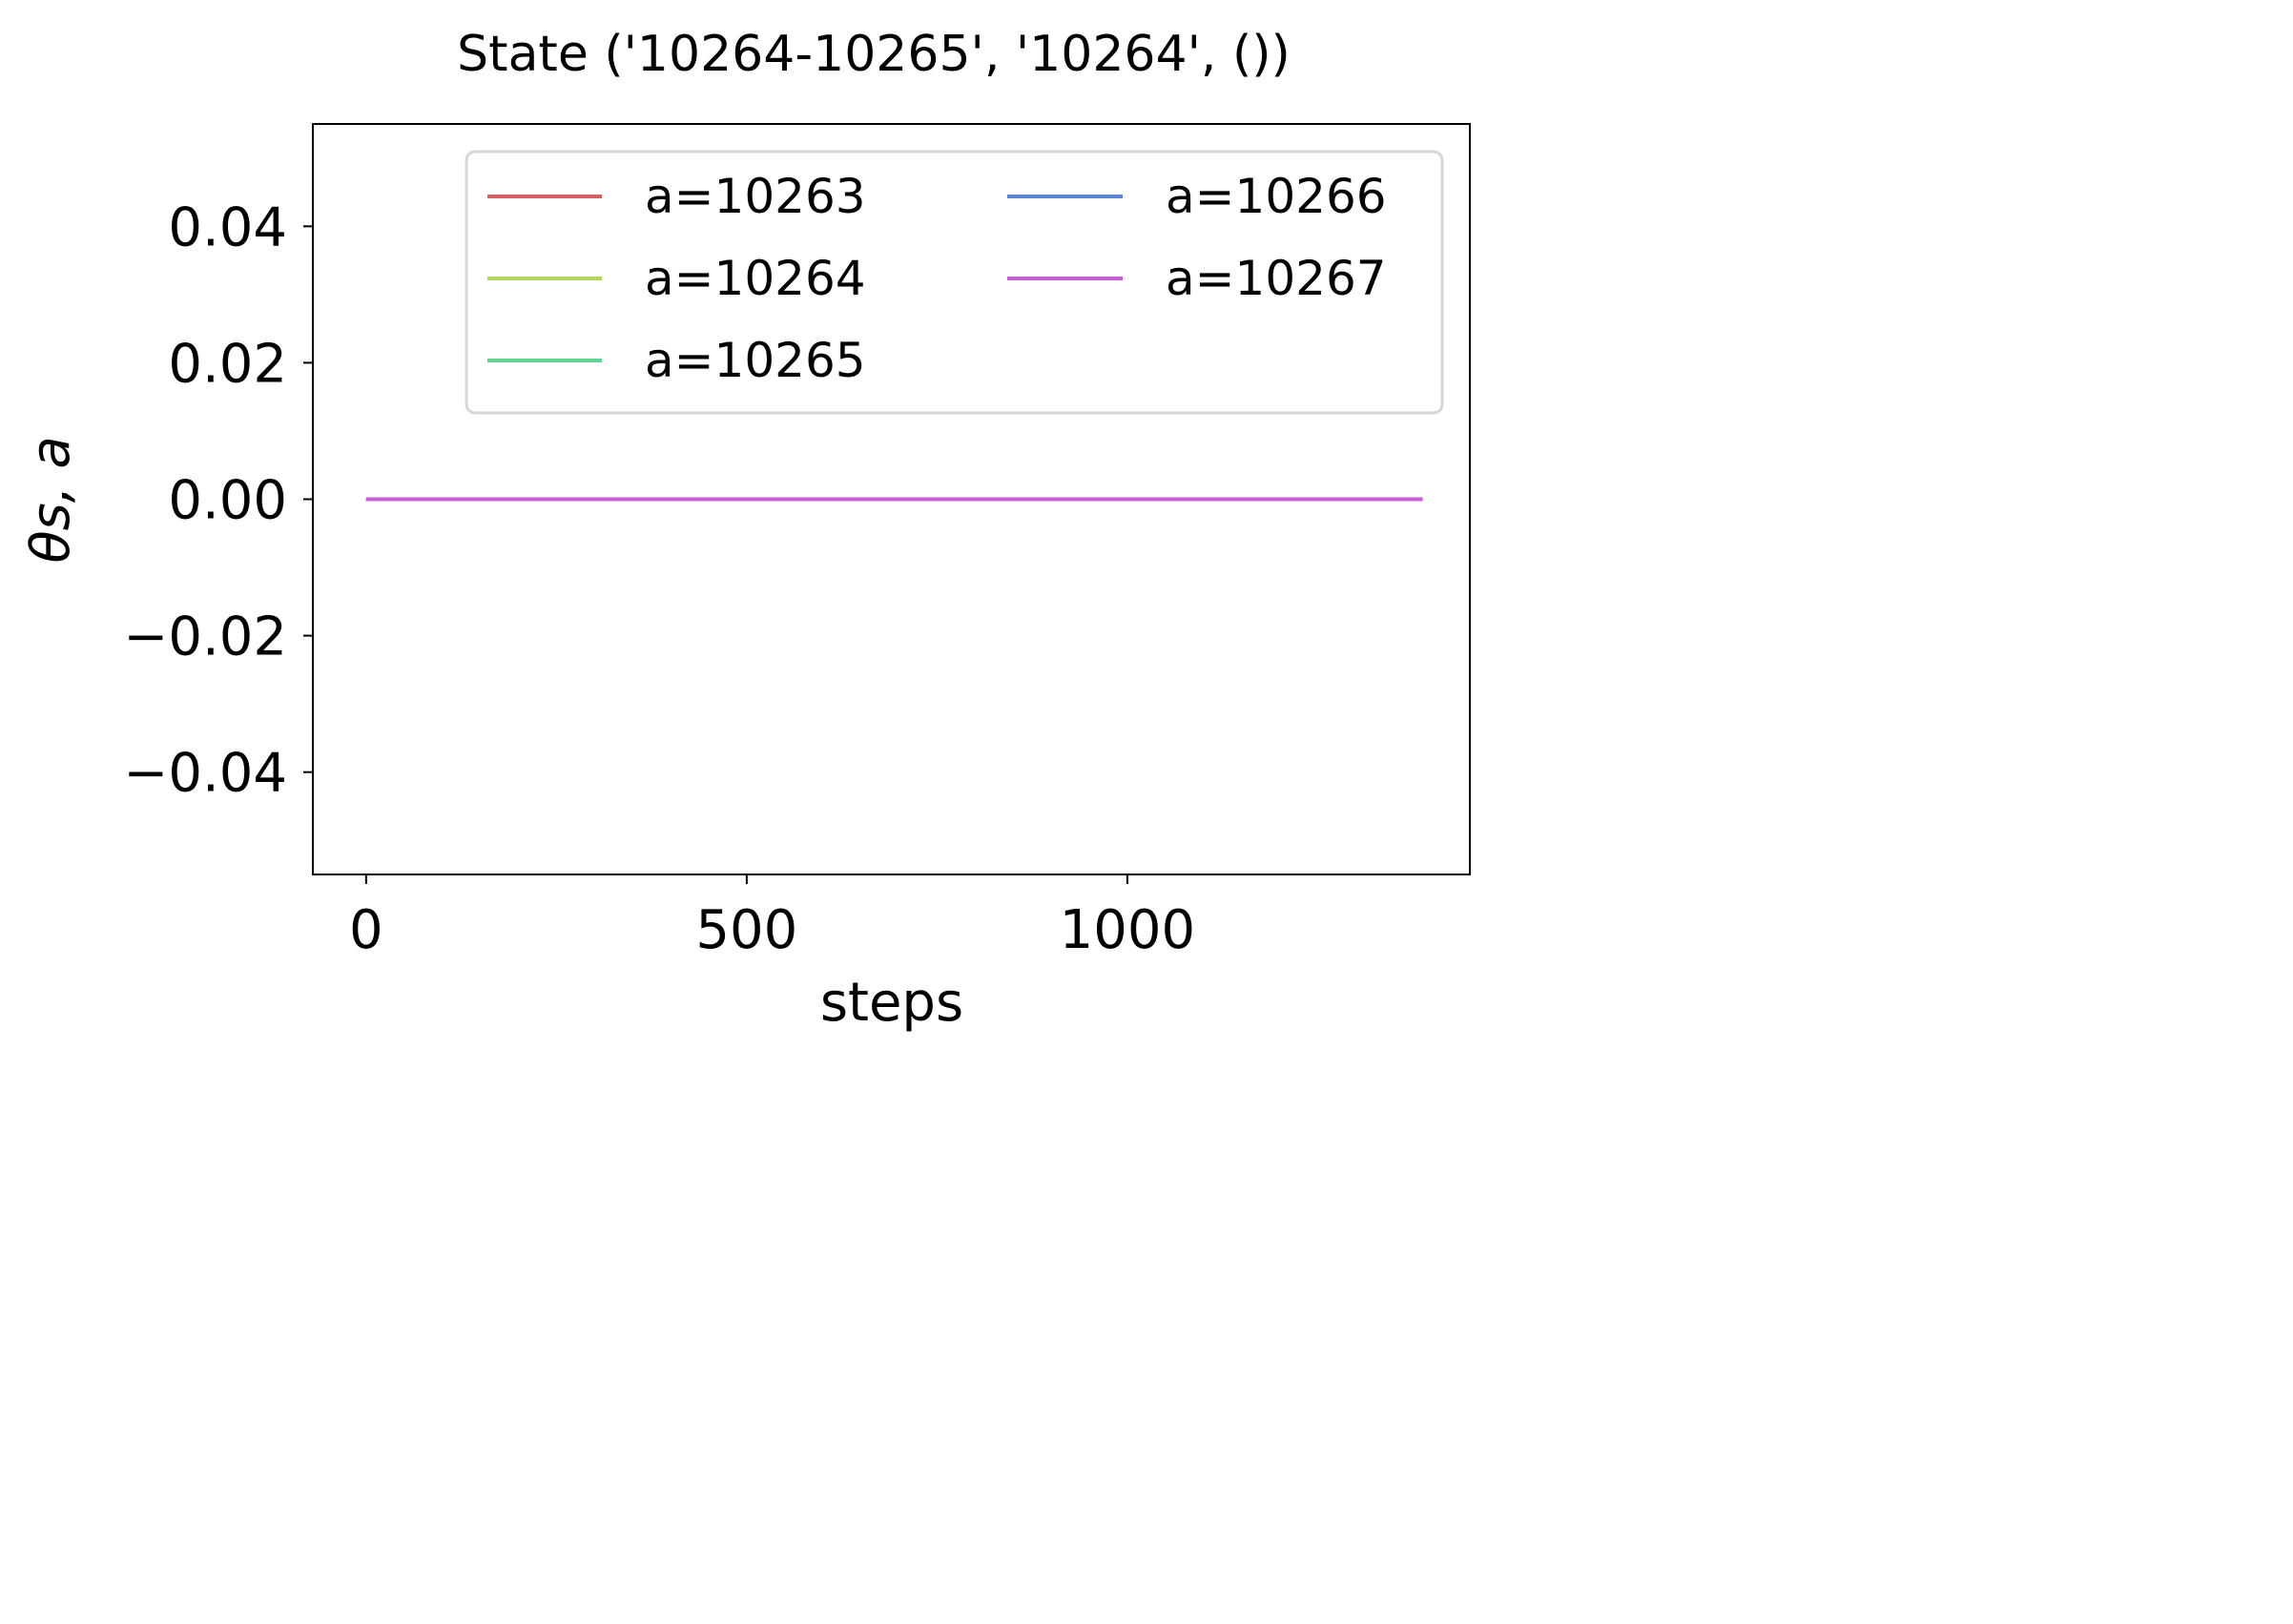  I want to click on legend-label-a-10266: a=10266, so click(1276, 196).